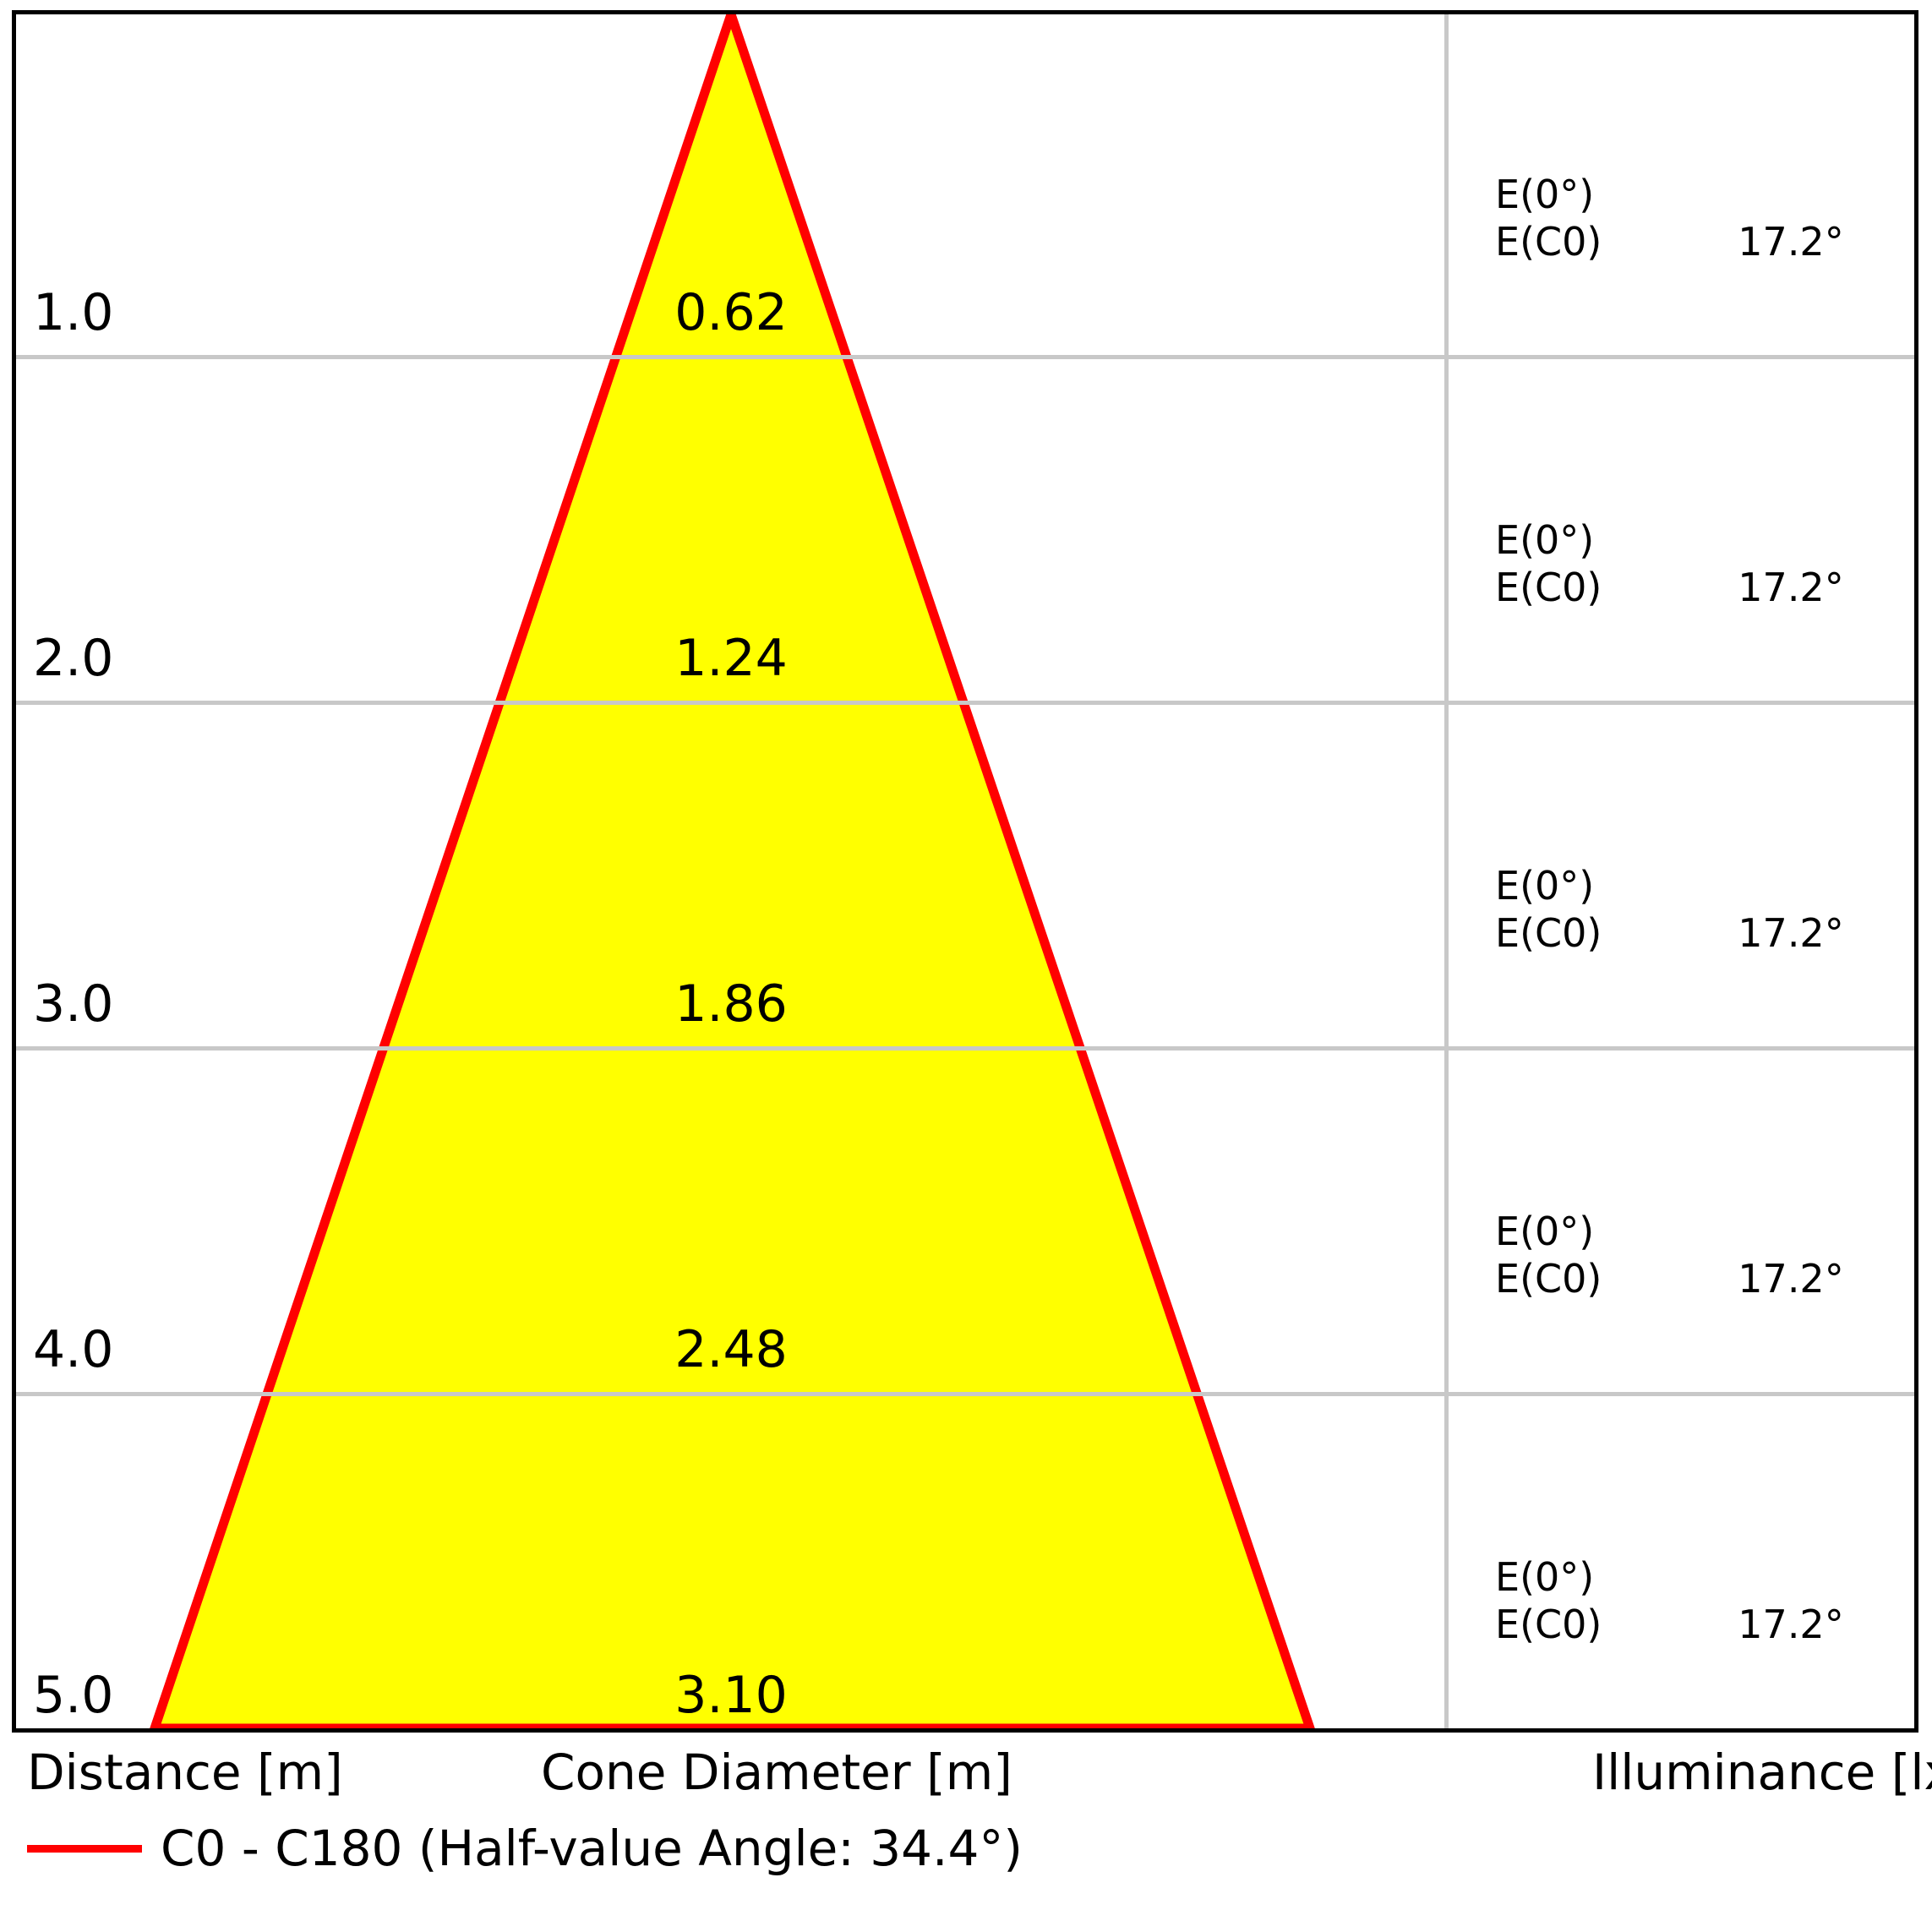 Image resolution: width=1932 pixels, height=1932 pixels. What do you see at coordinates (1704, 540) in the screenshot?
I see `illuminance-row-e0: E(0°) 368` at bounding box center [1704, 540].